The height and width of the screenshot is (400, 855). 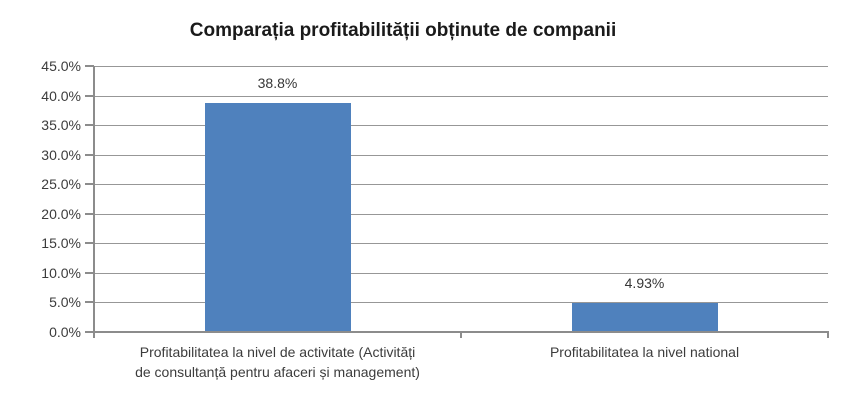 I want to click on x-axis-line, so click(x=461, y=332).